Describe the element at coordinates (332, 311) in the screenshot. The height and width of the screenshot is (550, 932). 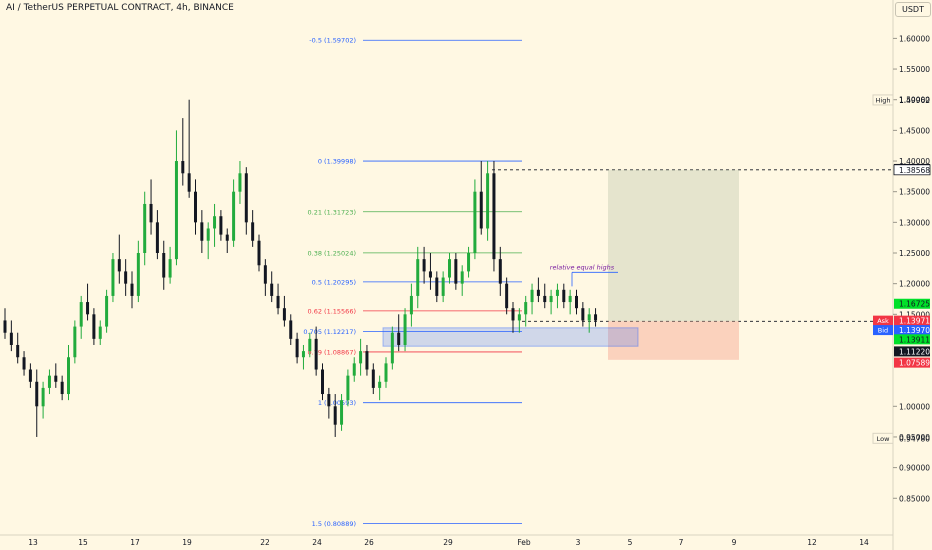
I see `fib-level-label: 0.62 (1.15566)` at that location.